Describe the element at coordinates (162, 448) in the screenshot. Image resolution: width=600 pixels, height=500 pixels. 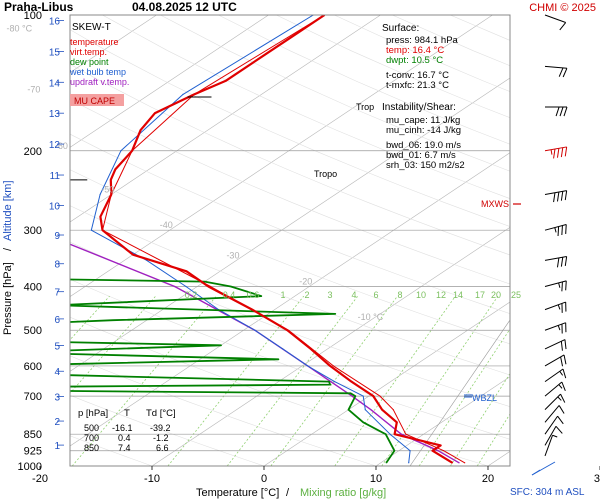
I see `table-cell: 6.6` at that location.